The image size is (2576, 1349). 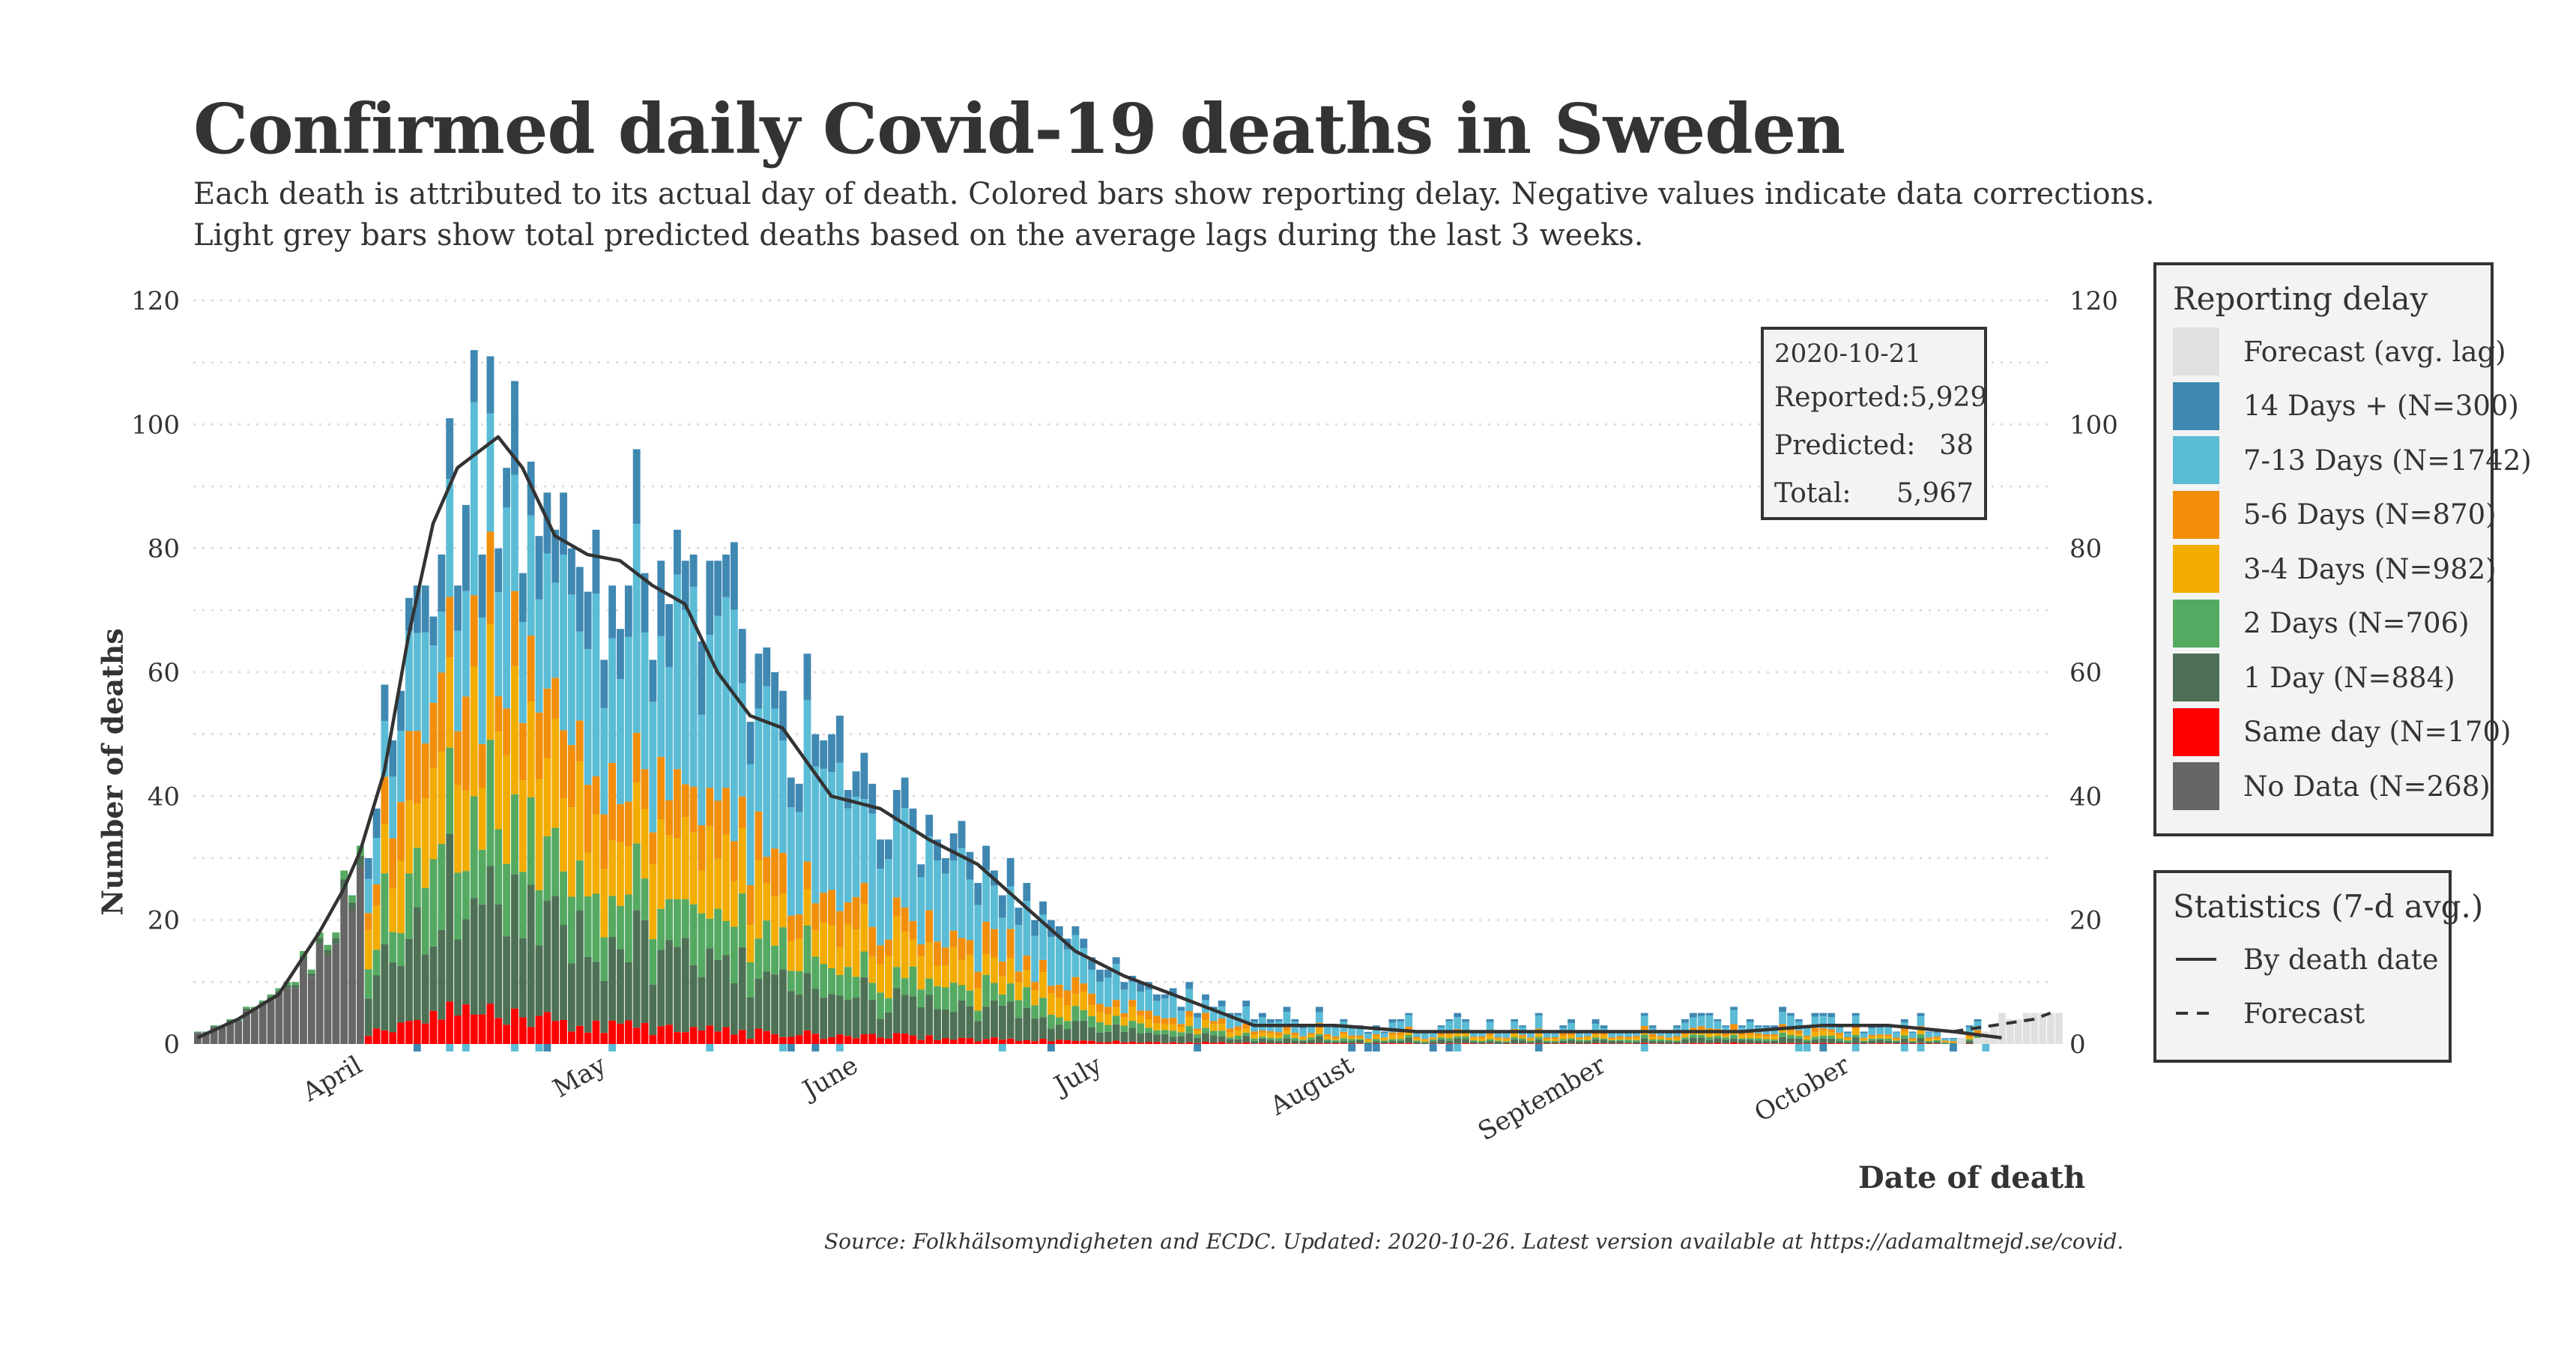 What do you see at coordinates (1856, 1047) in the screenshot?
I see `bar-negative` at bounding box center [1856, 1047].